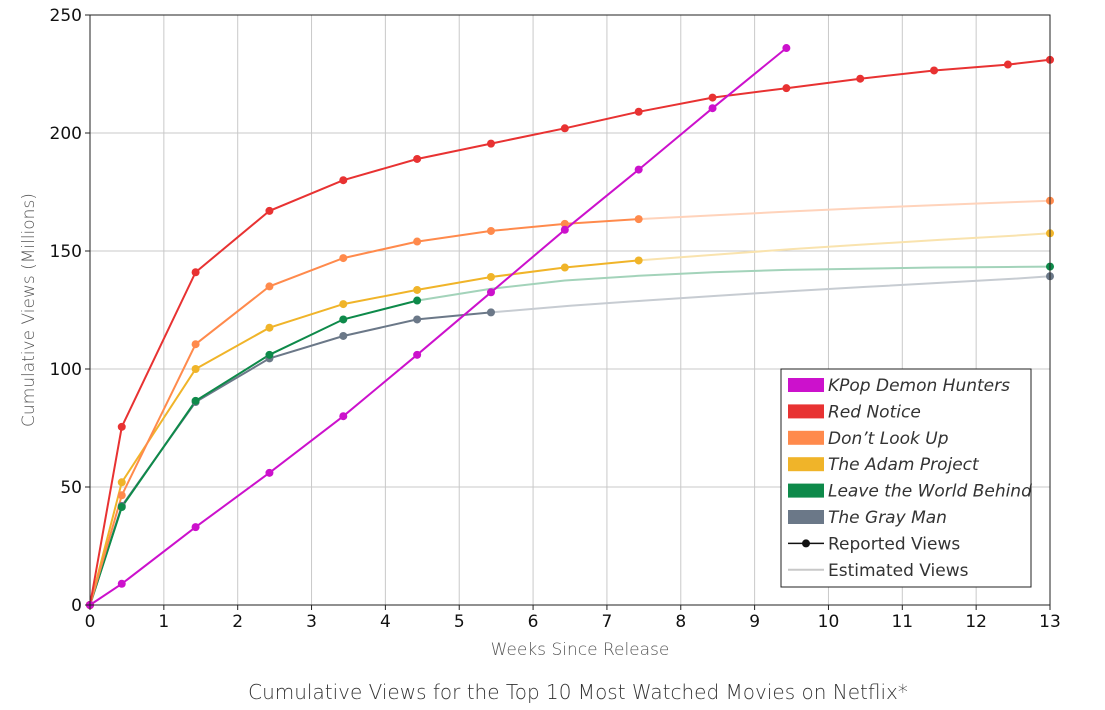 The image size is (1105, 710). I want to click on legend-label: Leave the World Behind, so click(930, 492).